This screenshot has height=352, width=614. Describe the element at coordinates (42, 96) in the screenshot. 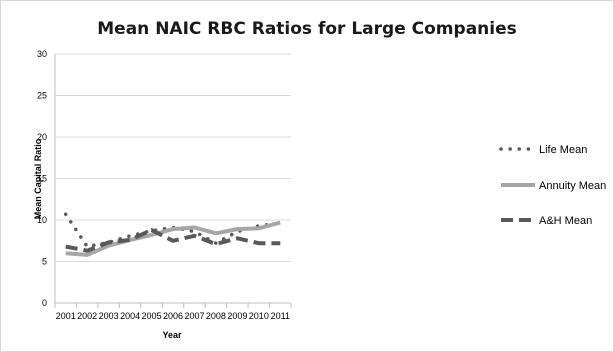

I see `y-tick-label: 25` at that location.